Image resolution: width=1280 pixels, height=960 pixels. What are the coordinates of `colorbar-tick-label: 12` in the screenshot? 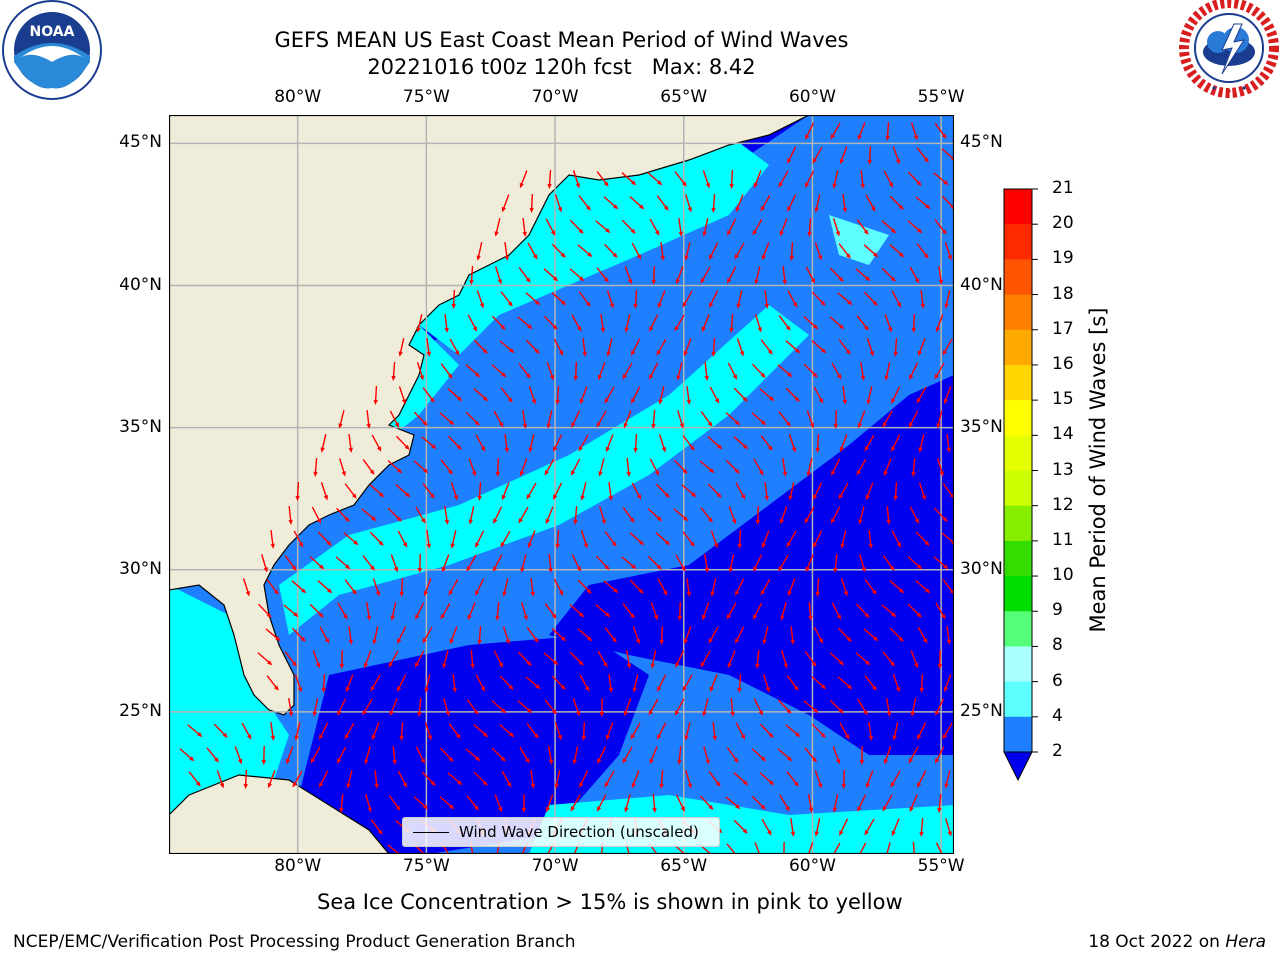 It's located at (1063, 504).